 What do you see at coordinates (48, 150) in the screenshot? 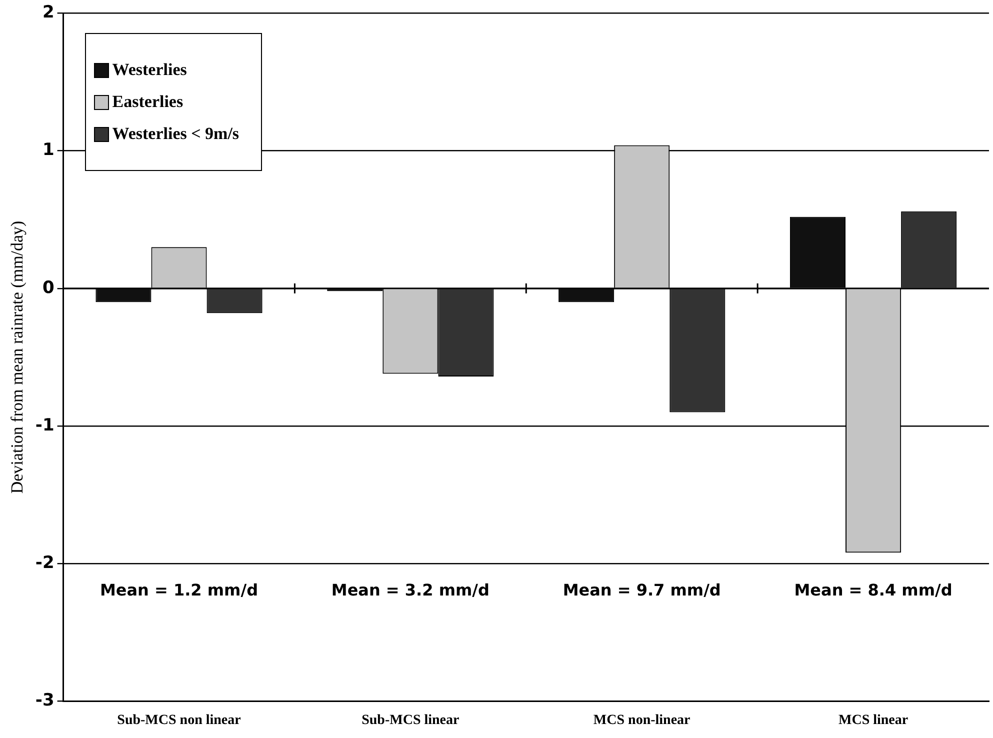
I see `y-tick-label: 1` at bounding box center [48, 150].